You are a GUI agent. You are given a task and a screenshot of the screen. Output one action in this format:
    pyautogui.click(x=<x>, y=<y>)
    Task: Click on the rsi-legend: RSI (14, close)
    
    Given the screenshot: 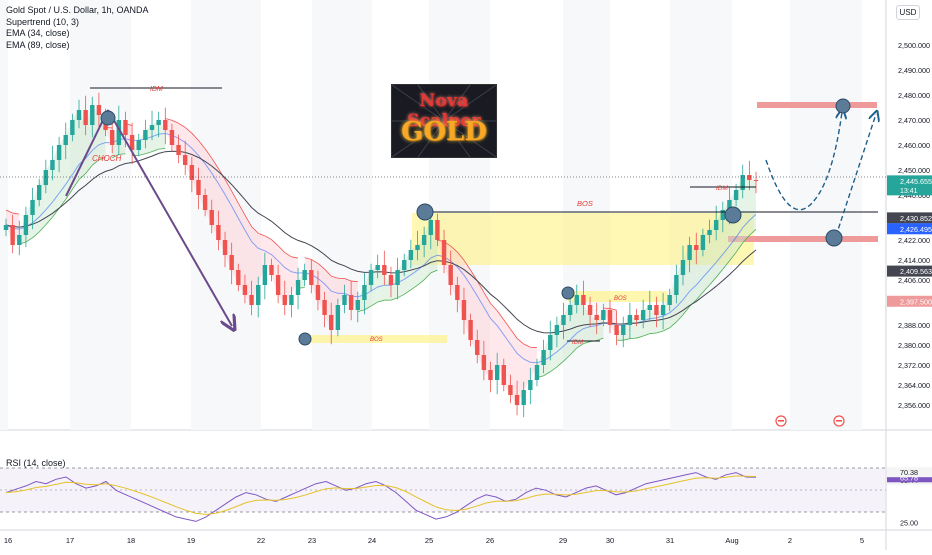 What is the action you would take?
    pyautogui.click(x=36, y=463)
    